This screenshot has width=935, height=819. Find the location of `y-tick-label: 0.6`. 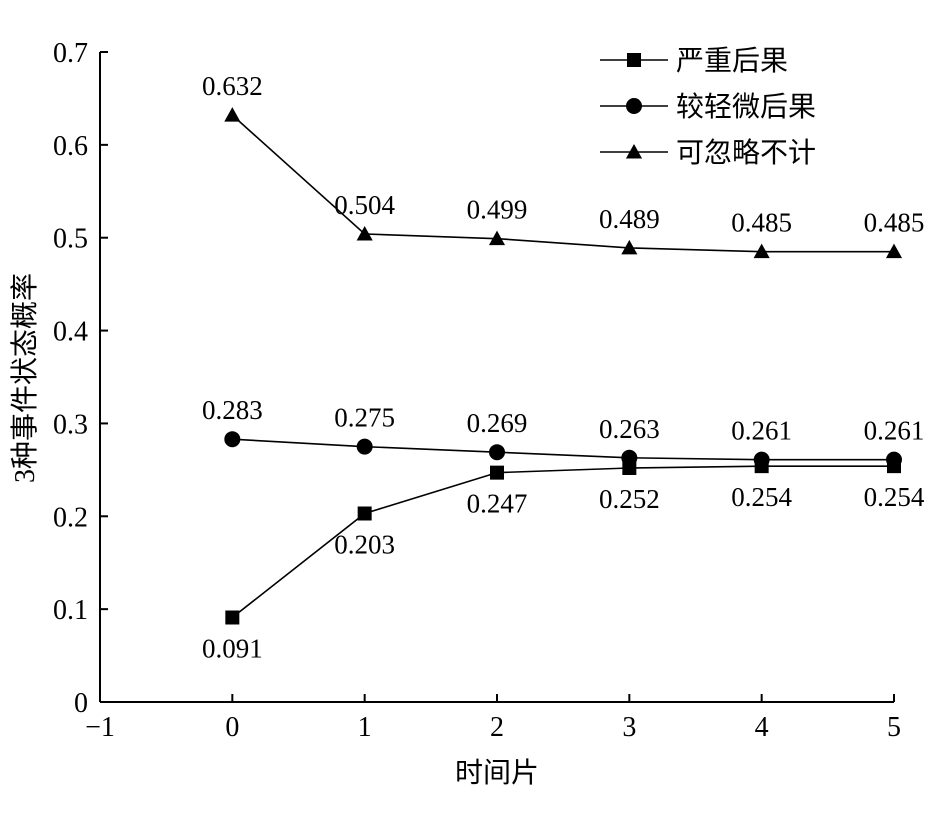

y-tick-label: 0.6 is located at coordinates (70, 146).